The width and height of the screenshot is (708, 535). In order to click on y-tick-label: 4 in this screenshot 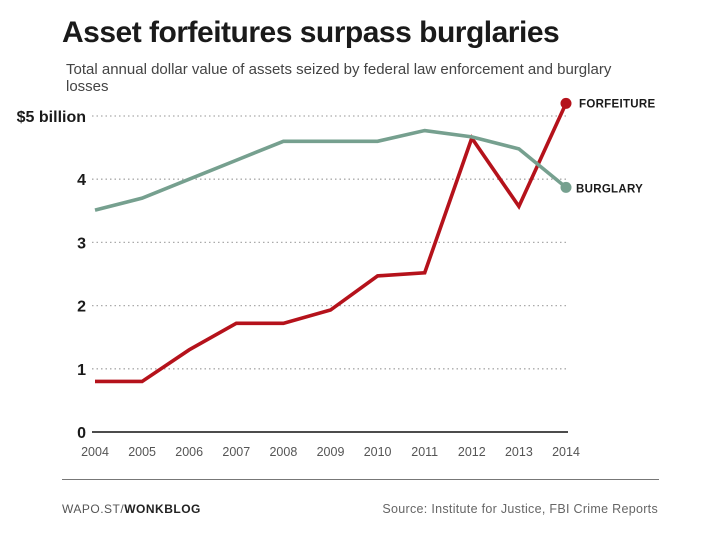, I will do `click(81, 180)`.